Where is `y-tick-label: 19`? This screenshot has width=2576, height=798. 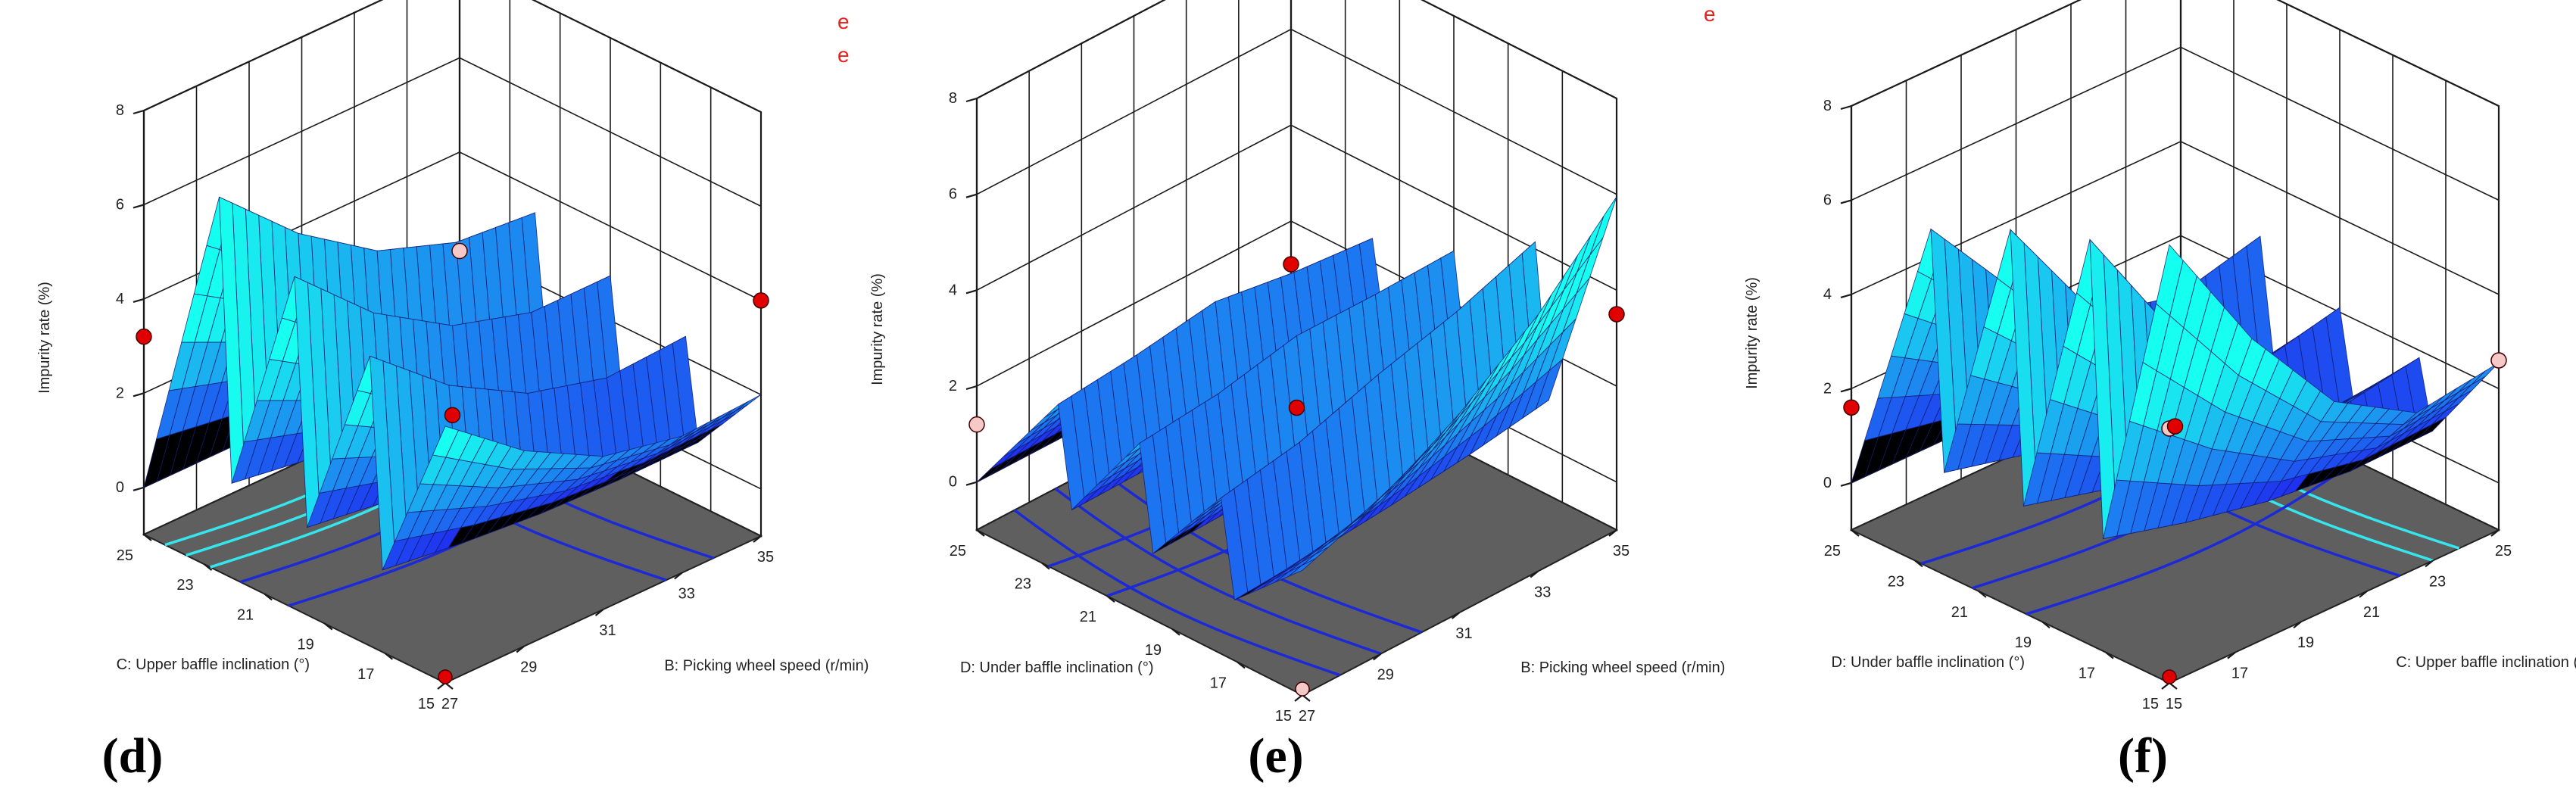
y-tick-label: 19 is located at coordinates (1153, 650).